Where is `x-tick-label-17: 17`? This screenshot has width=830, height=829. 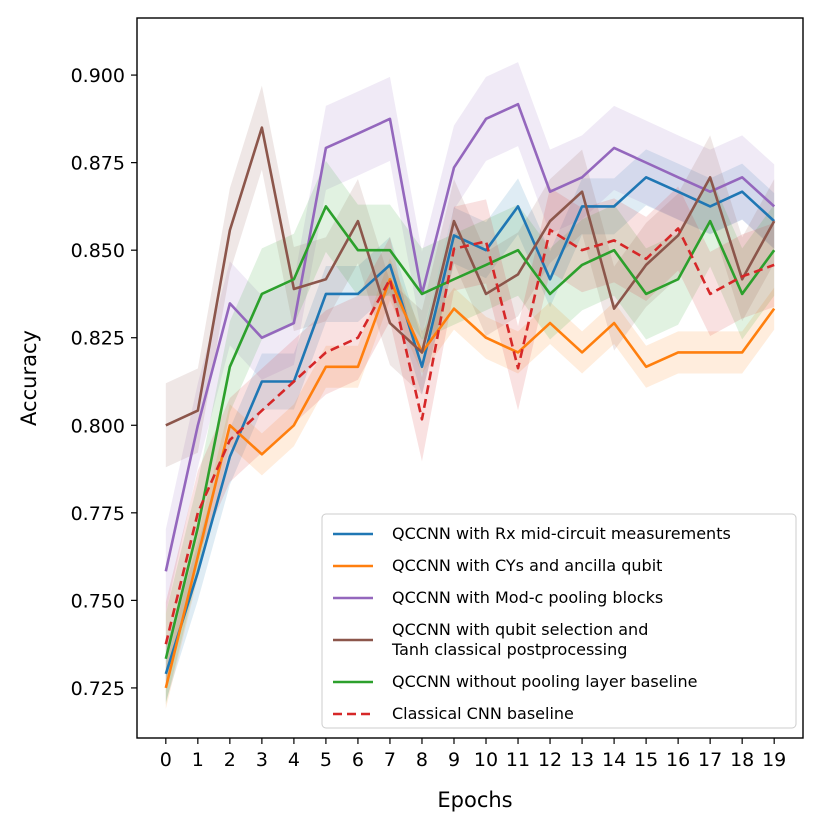
x-tick-label-17: 17 is located at coordinates (710, 760).